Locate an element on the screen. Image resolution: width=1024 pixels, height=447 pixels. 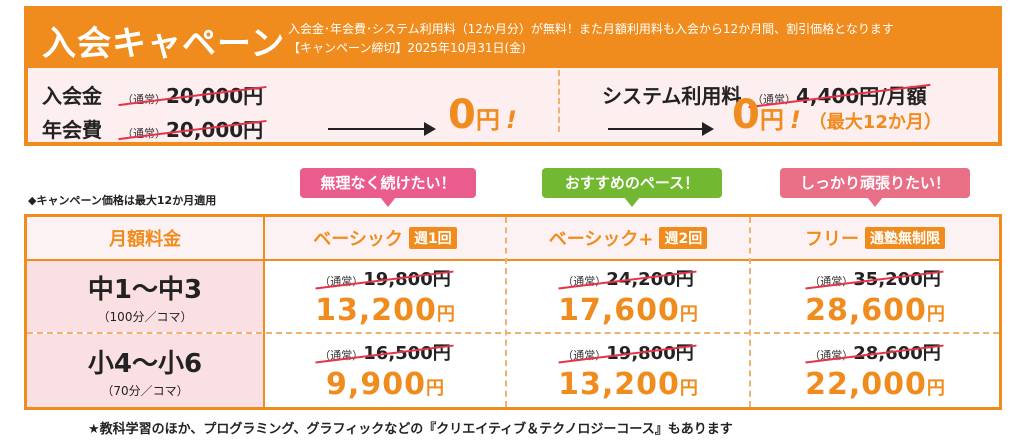
campaign-price: 28,600 is located at coordinates (866, 310).